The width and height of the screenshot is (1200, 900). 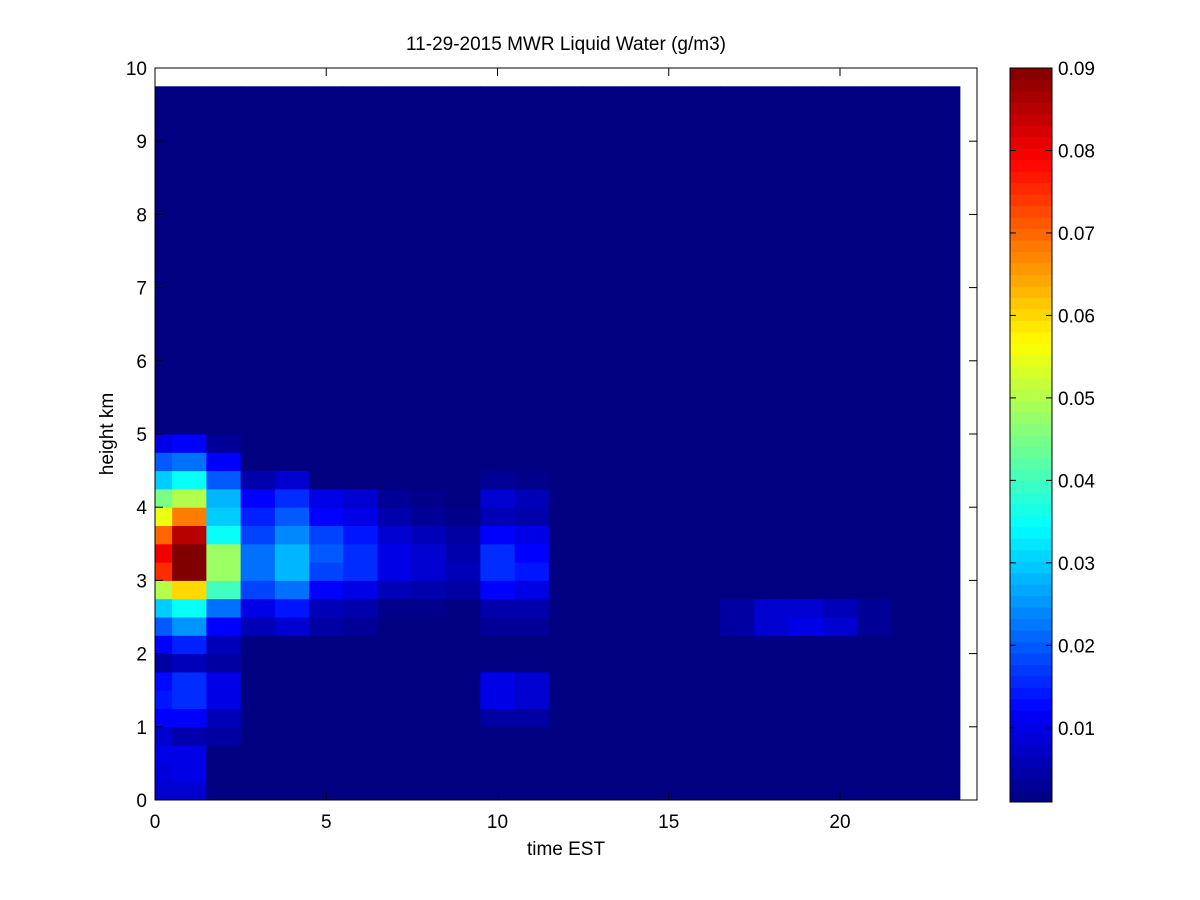 I want to click on y-axis-label: height km, so click(x=107, y=434).